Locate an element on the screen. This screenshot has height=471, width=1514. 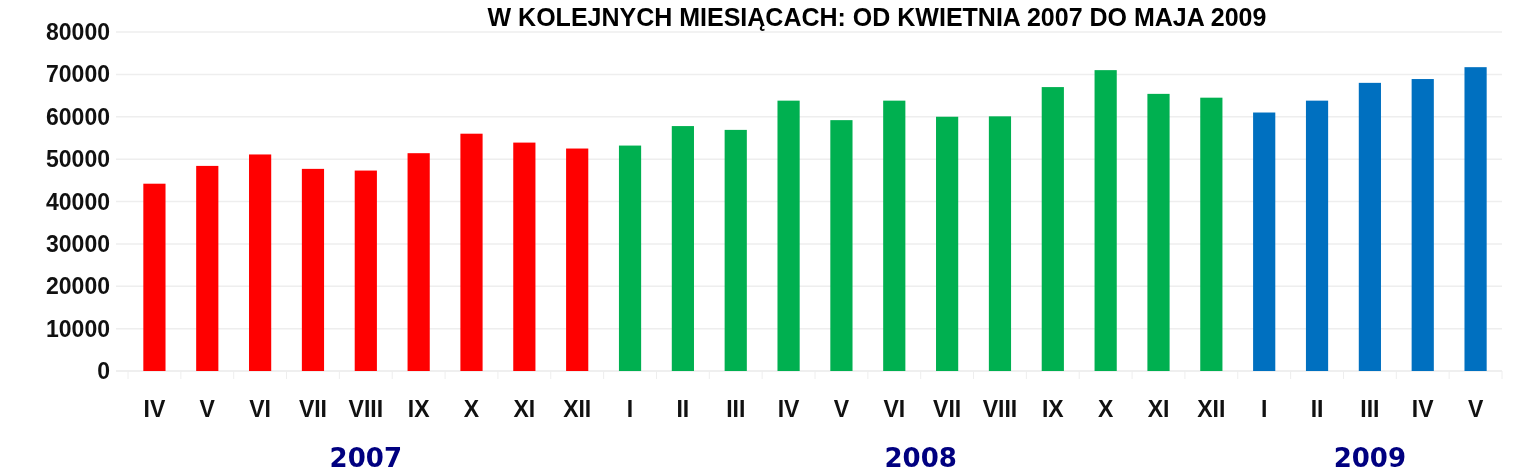
text: 2007 is located at coordinates (365, 457).